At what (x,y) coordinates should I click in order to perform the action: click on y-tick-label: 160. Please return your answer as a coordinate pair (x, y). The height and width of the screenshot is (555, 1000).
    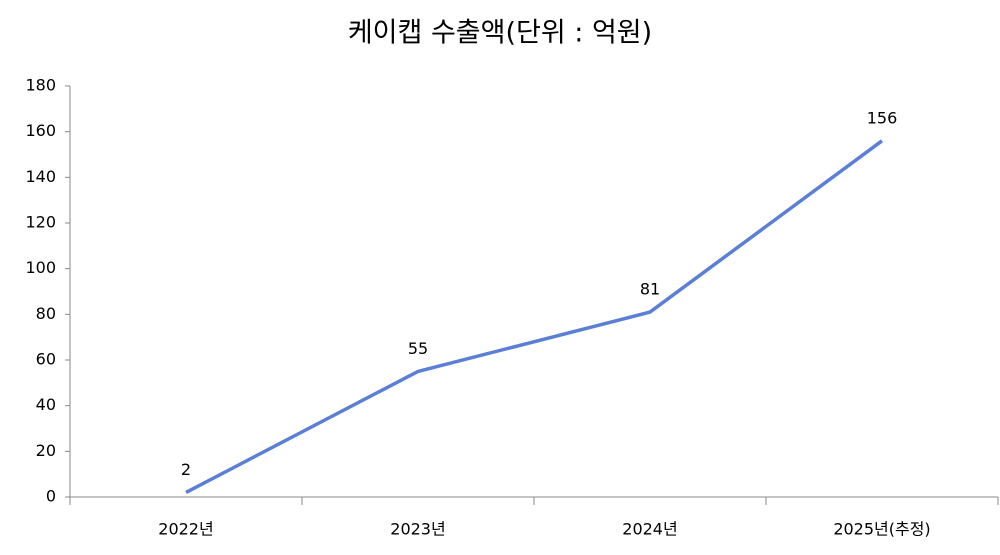
    Looking at the image, I should click on (40, 130).